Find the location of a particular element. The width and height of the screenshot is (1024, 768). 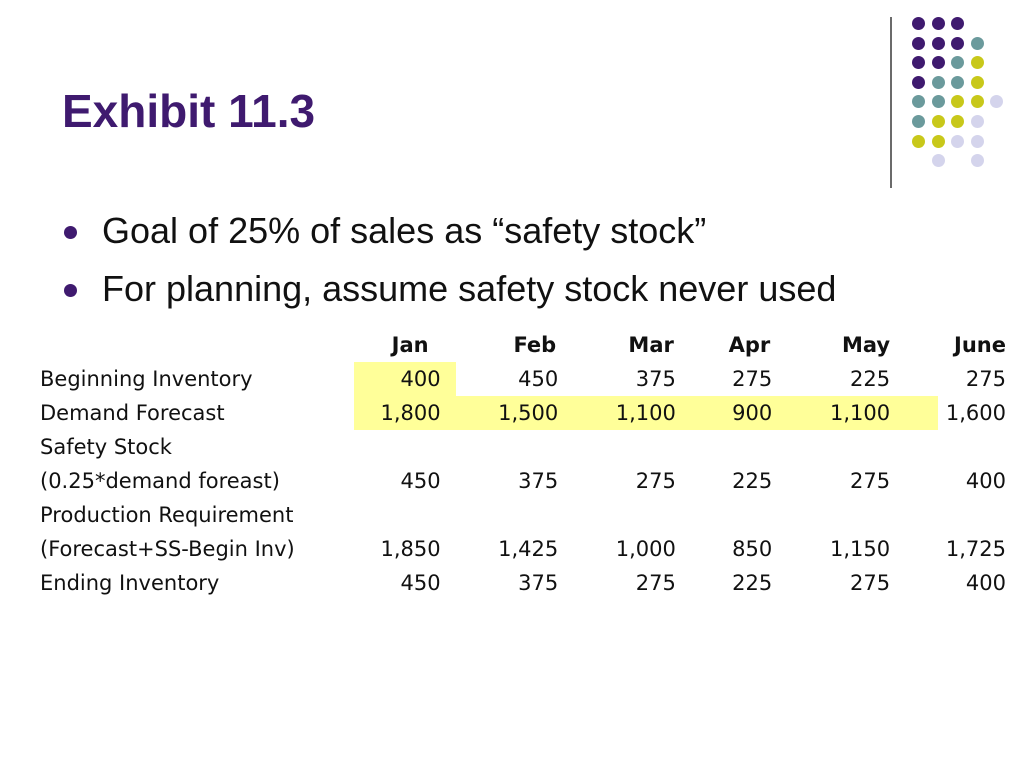

table-cell: 1,150 is located at coordinates (860, 549).